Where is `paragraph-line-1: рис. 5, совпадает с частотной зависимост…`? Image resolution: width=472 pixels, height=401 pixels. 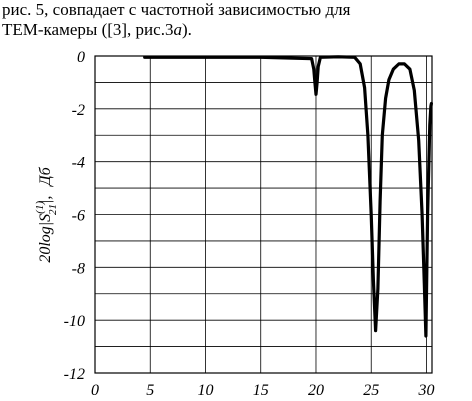
paragraph-line-1: рис. 5, совпадает с частотной зависимост… is located at coordinates (176, 9).